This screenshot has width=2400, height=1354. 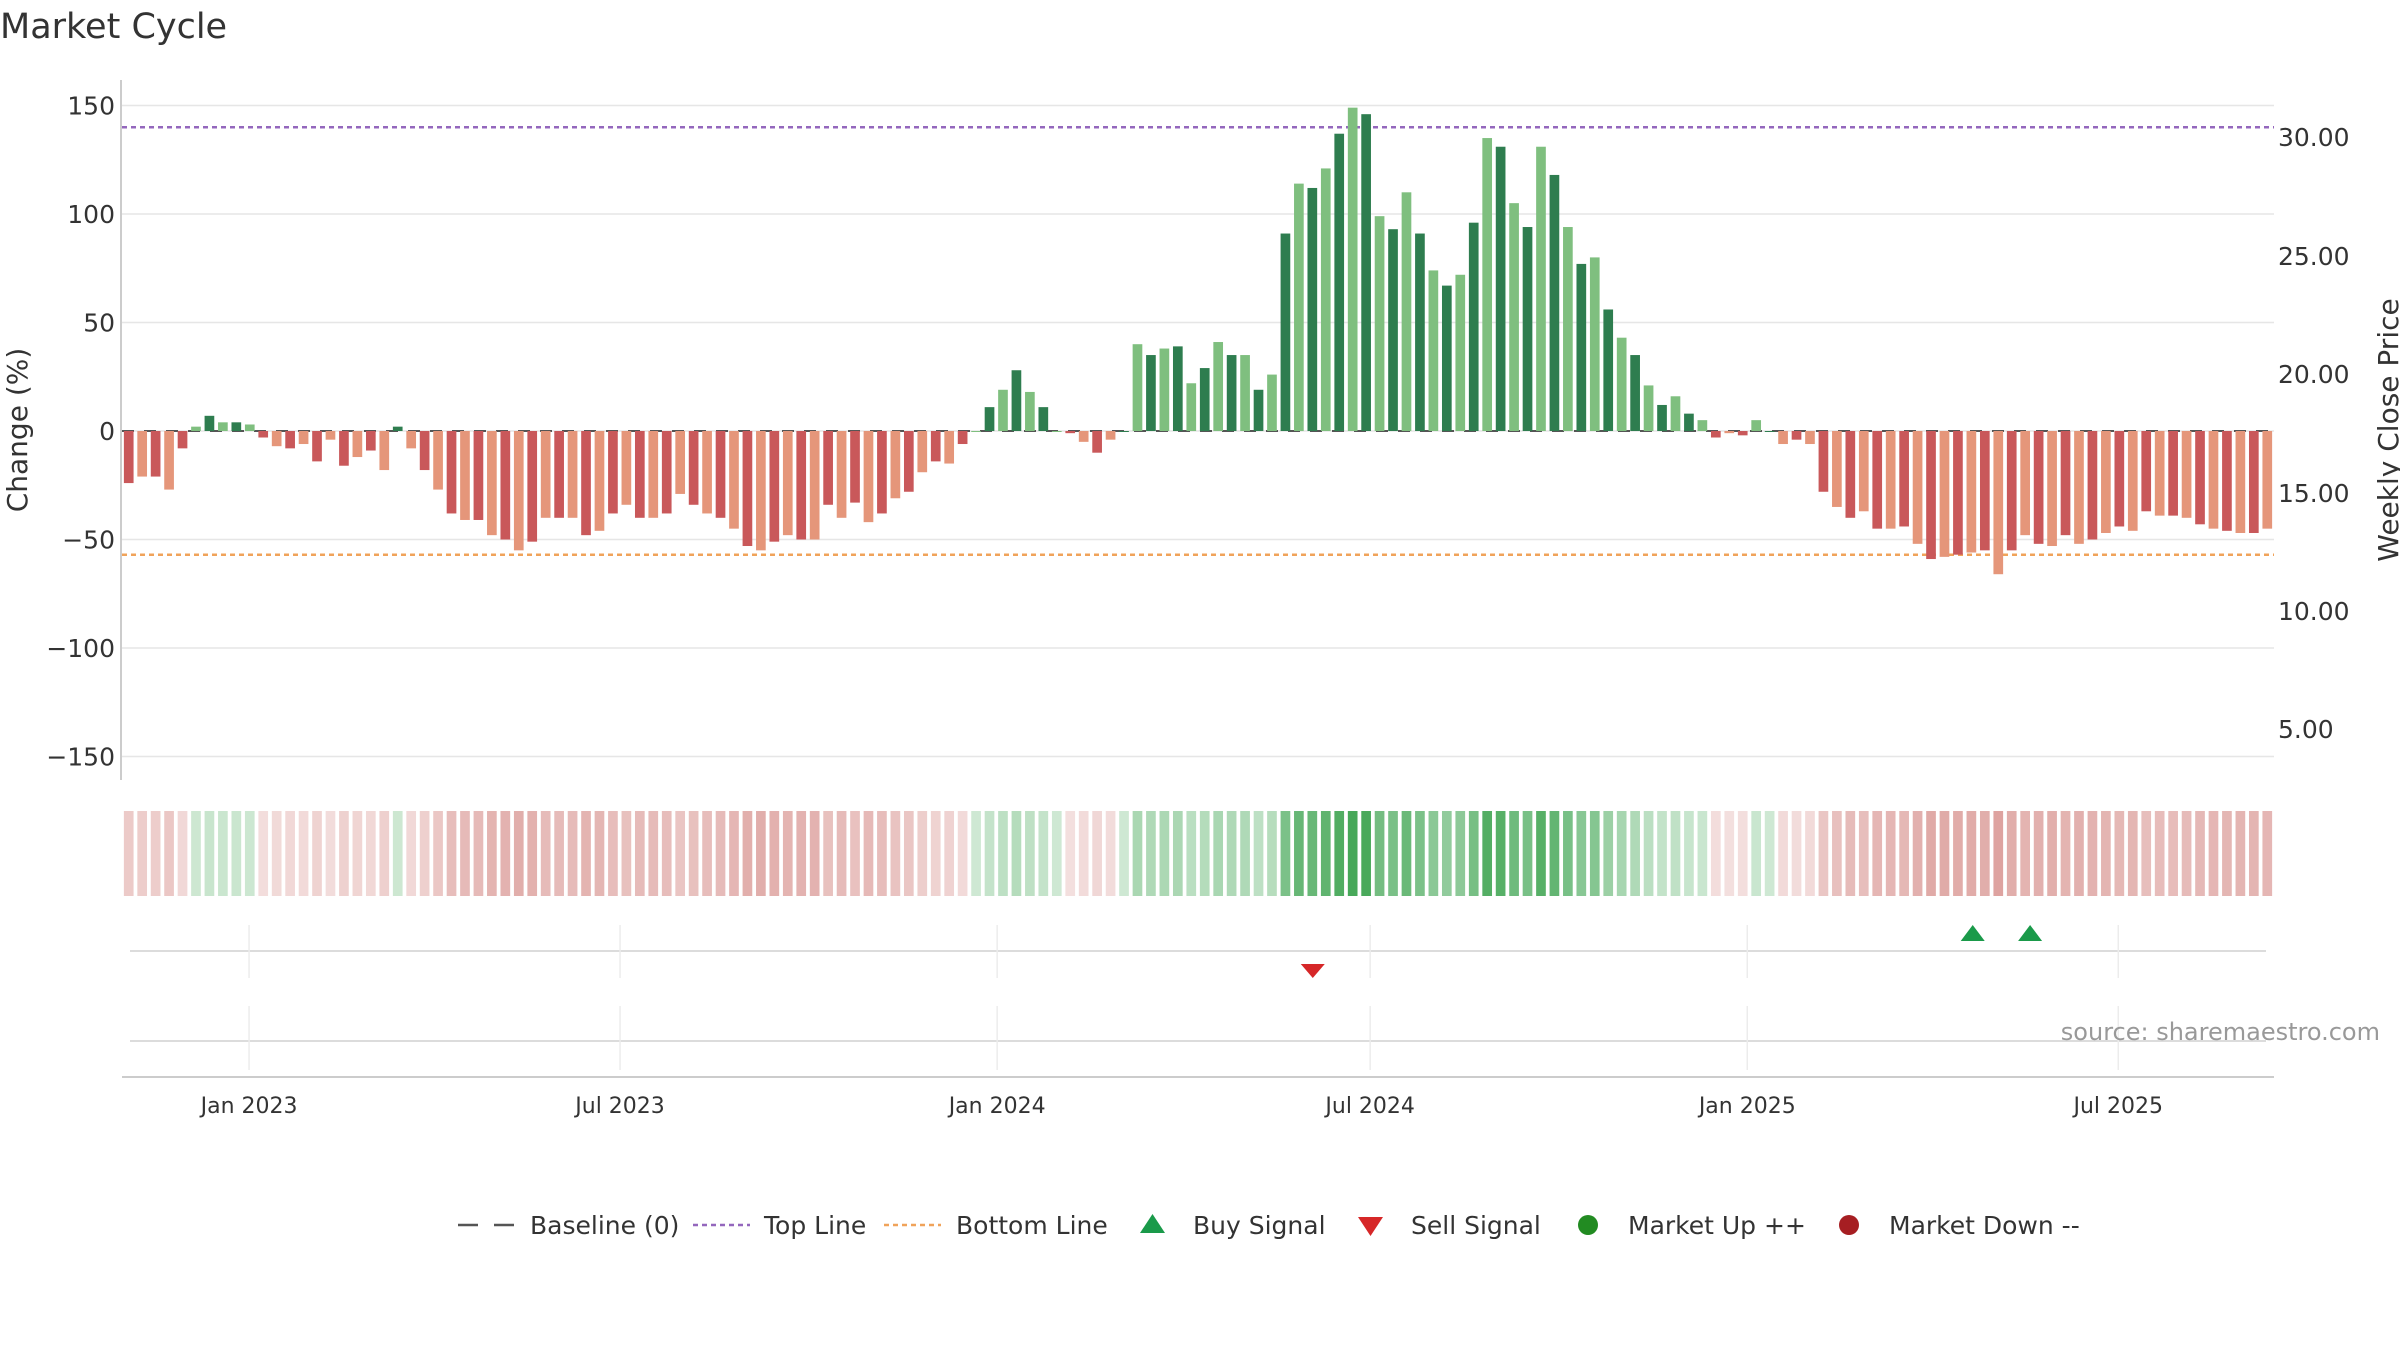 I want to click on legend-item-market-down: Market Down --, so click(x=1959, y=1225).